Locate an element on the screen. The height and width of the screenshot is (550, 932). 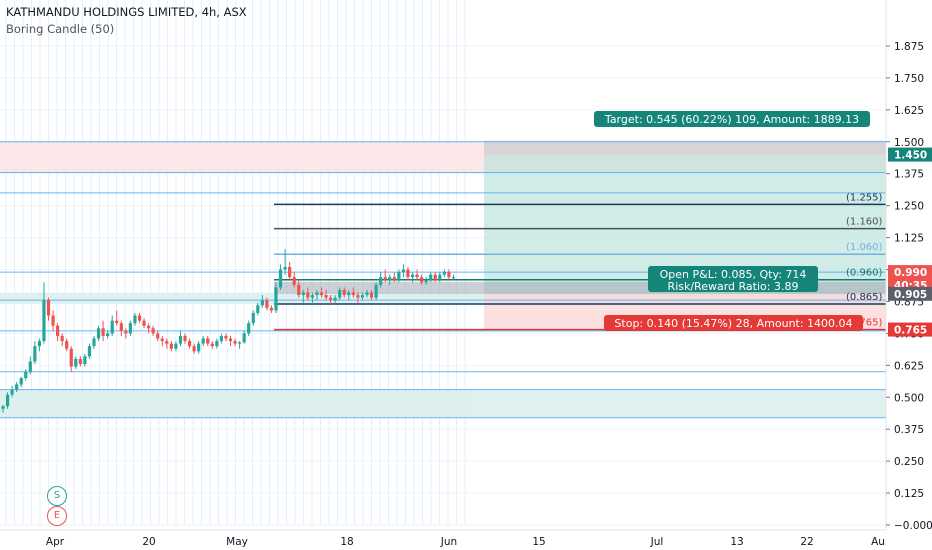
fib-level-label: (0.865) is located at coordinates (864, 297).